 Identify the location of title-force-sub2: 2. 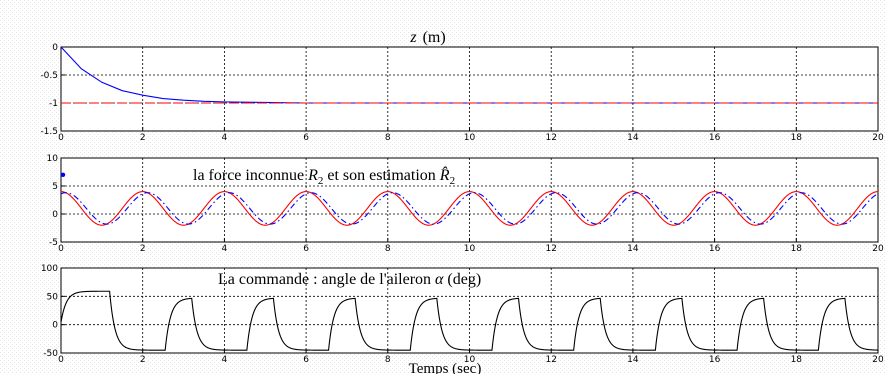
(453, 181).